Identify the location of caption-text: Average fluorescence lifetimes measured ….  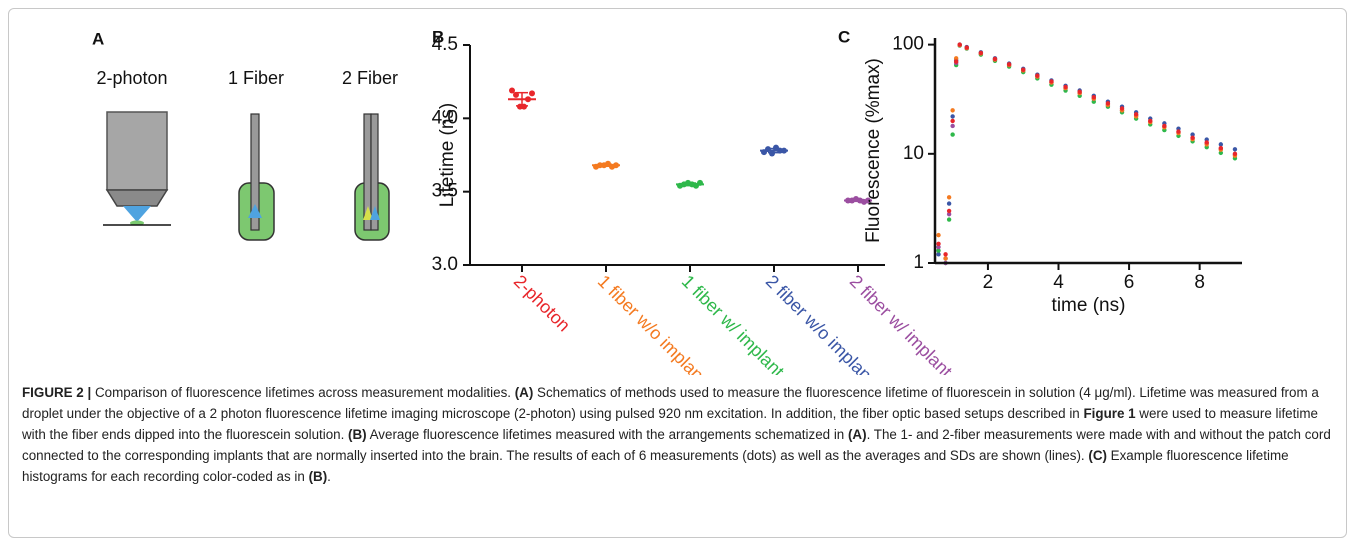
(607, 434).